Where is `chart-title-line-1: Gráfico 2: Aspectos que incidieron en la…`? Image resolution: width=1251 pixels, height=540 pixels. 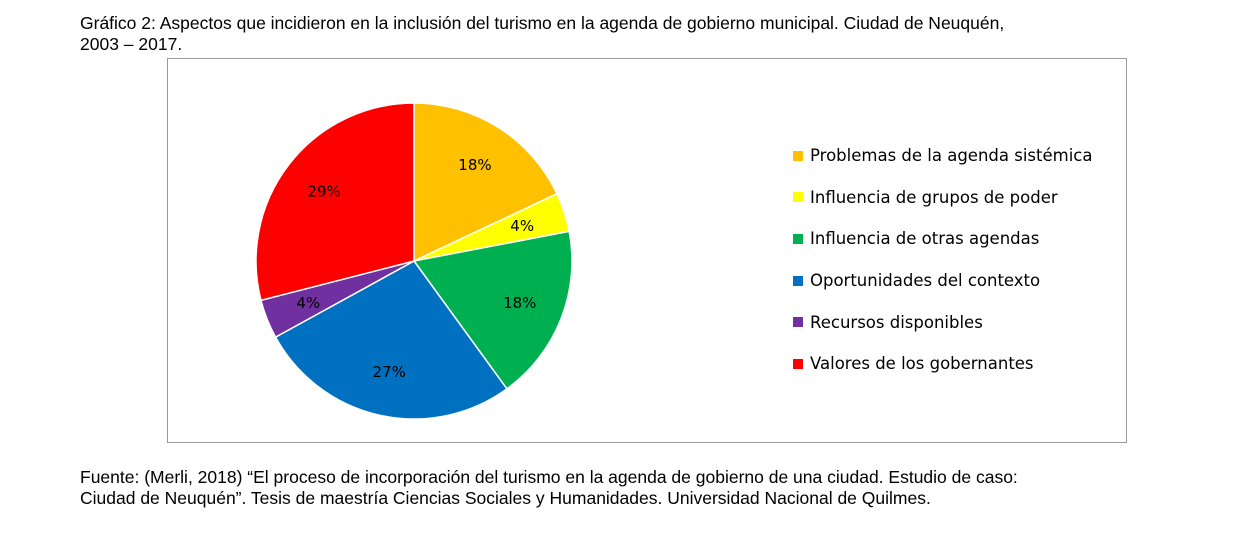 chart-title-line-1: Gráfico 2: Aspectos que incidieron en la… is located at coordinates (542, 23).